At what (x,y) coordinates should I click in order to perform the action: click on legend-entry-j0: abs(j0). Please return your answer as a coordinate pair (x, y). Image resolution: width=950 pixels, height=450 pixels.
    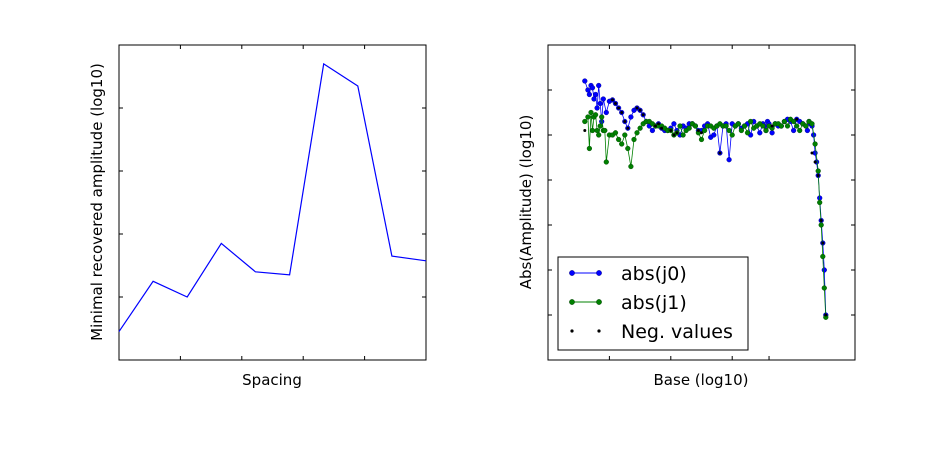
    Looking at the image, I should click on (628, 274).